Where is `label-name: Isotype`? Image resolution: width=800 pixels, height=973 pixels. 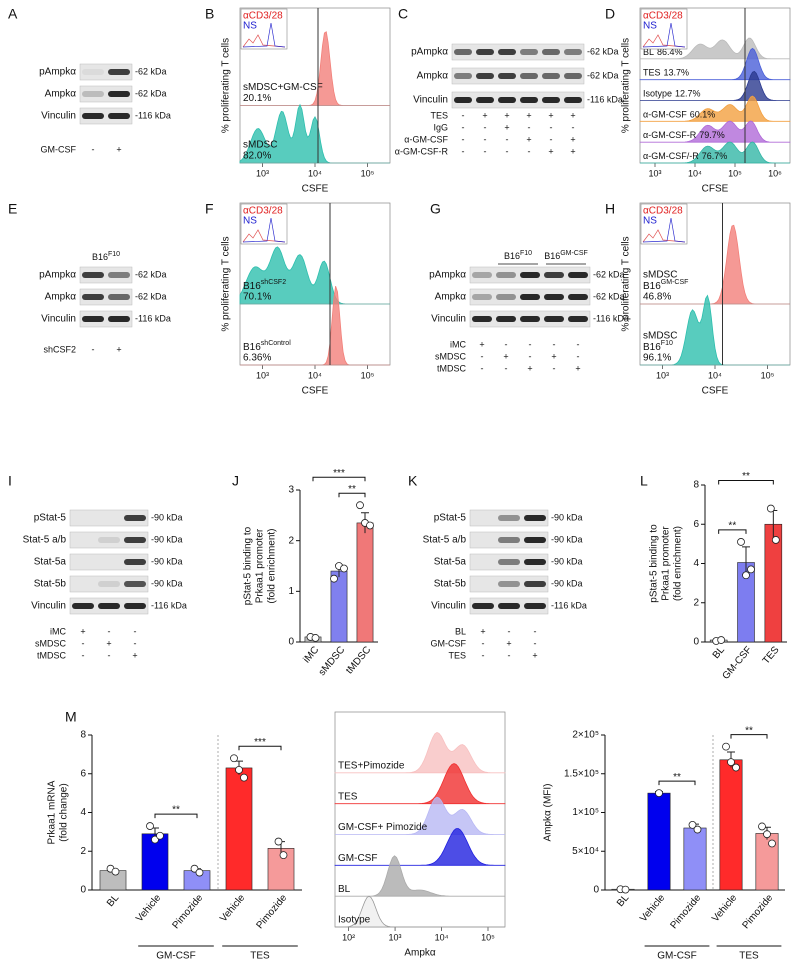 label-name: Isotype is located at coordinates (657, 94).